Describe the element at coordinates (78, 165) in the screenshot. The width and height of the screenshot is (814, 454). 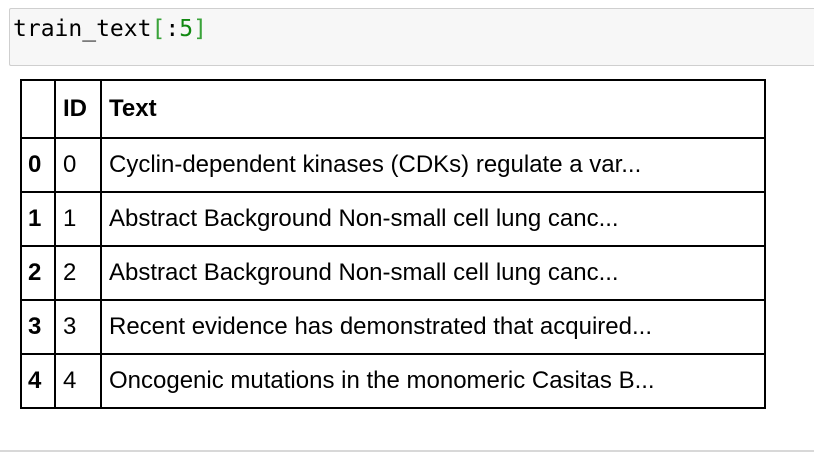
I see `id-cell: 0` at that location.